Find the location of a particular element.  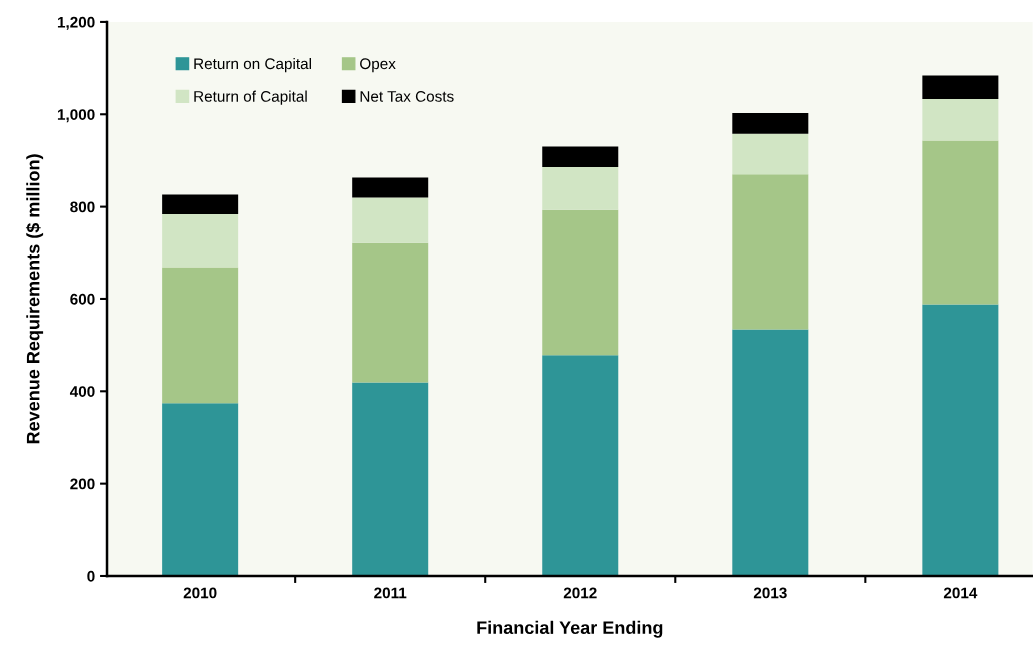

x-tick-label: 2013 is located at coordinates (770, 593).